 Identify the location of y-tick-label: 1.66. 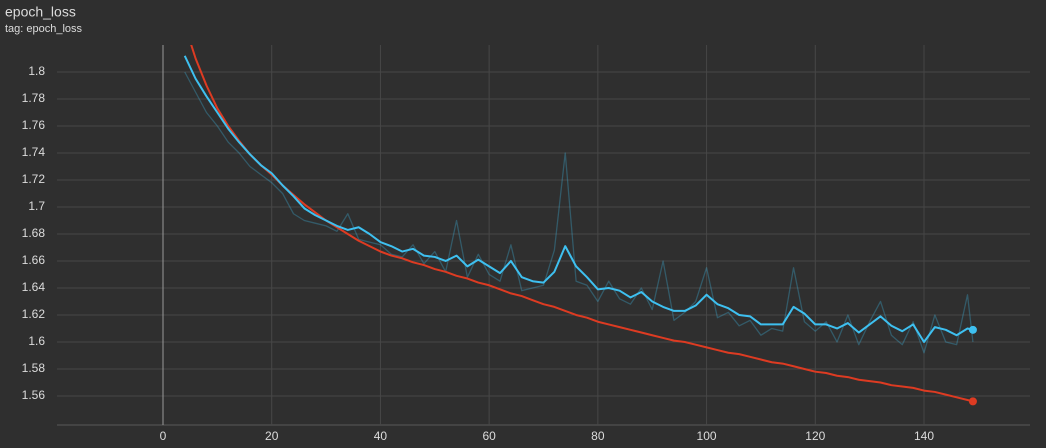
(34, 260).